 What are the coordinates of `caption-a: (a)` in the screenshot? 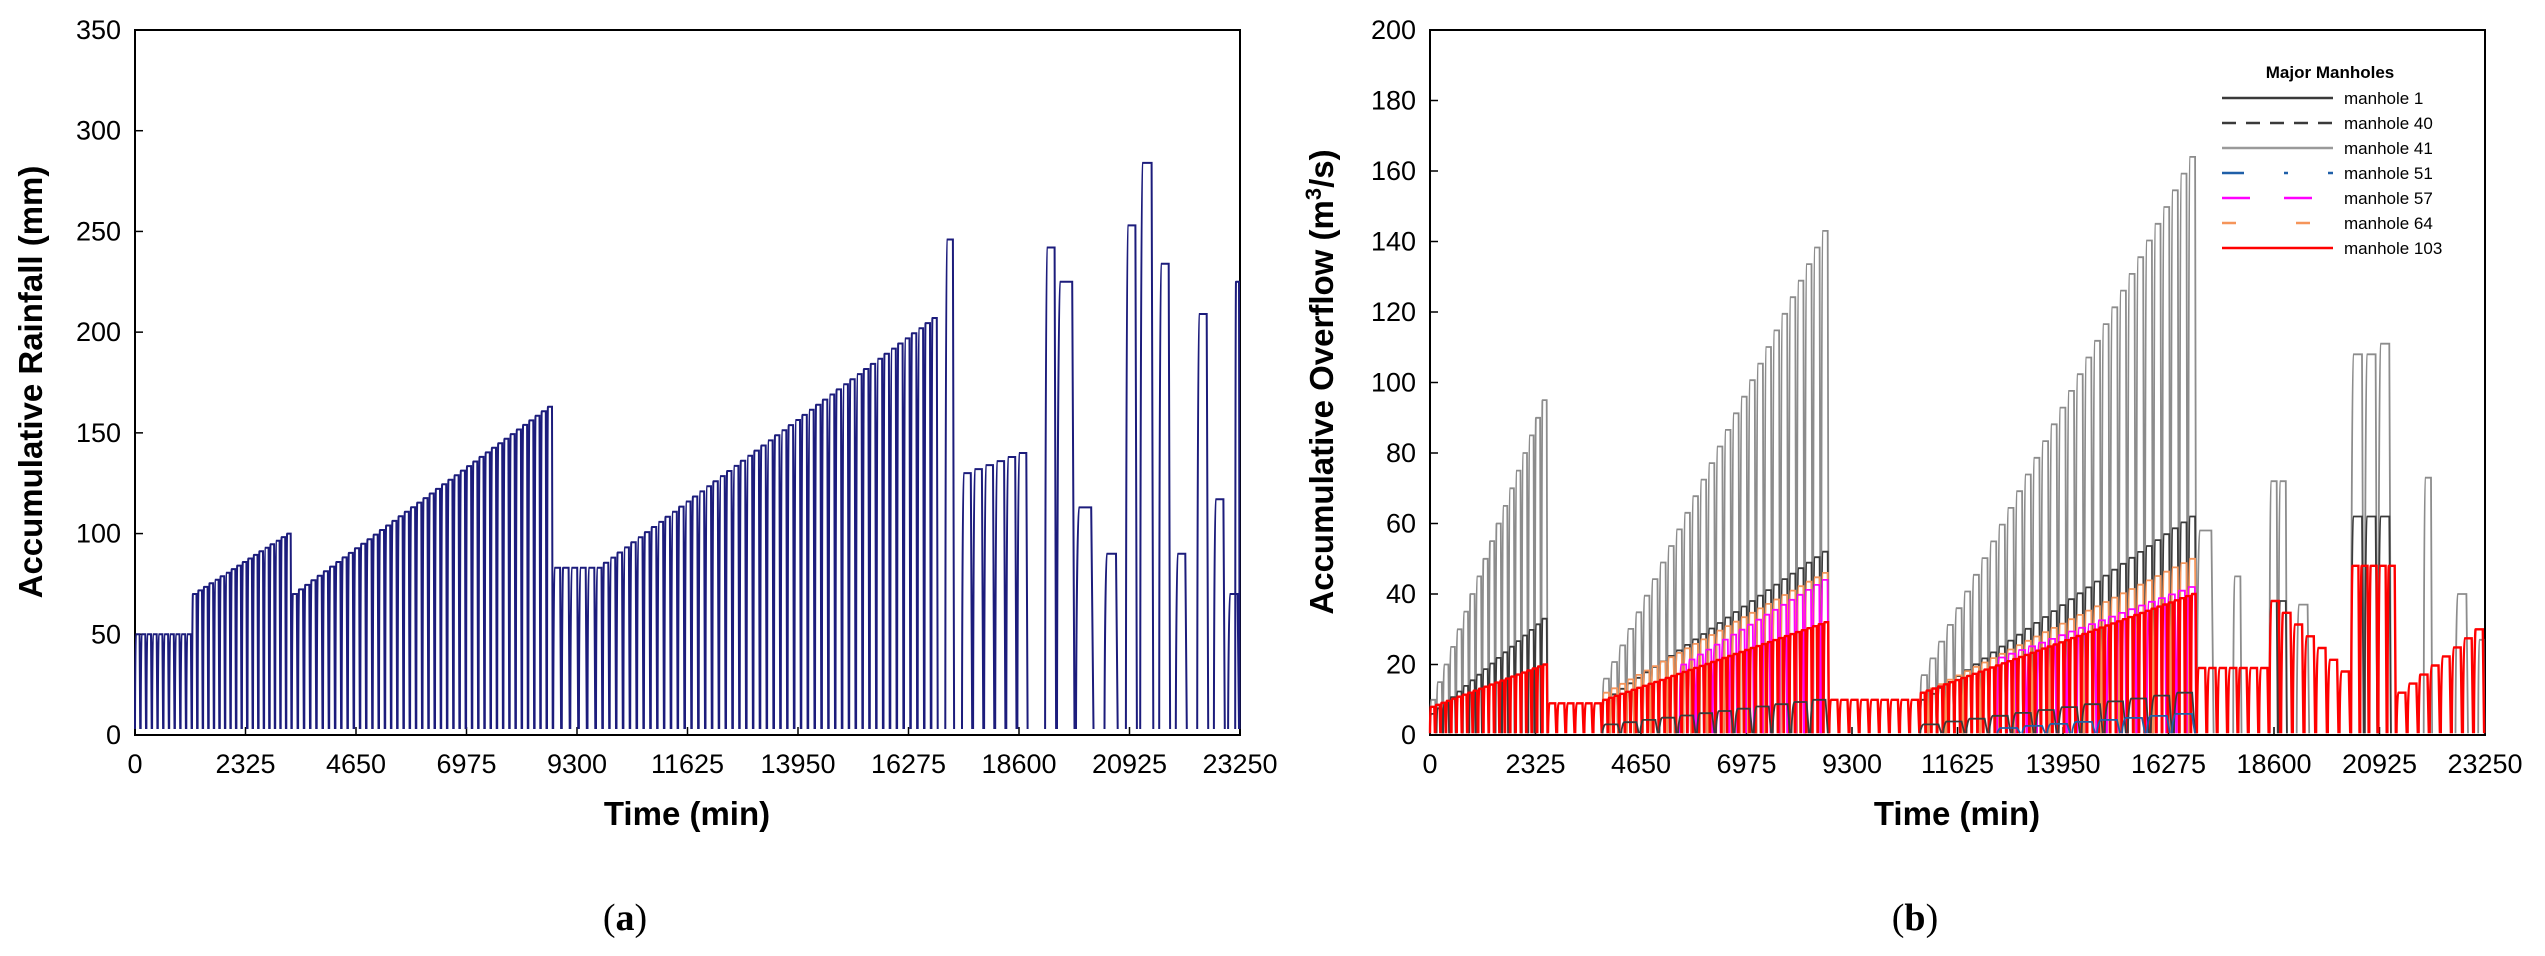 It's located at (625, 918).